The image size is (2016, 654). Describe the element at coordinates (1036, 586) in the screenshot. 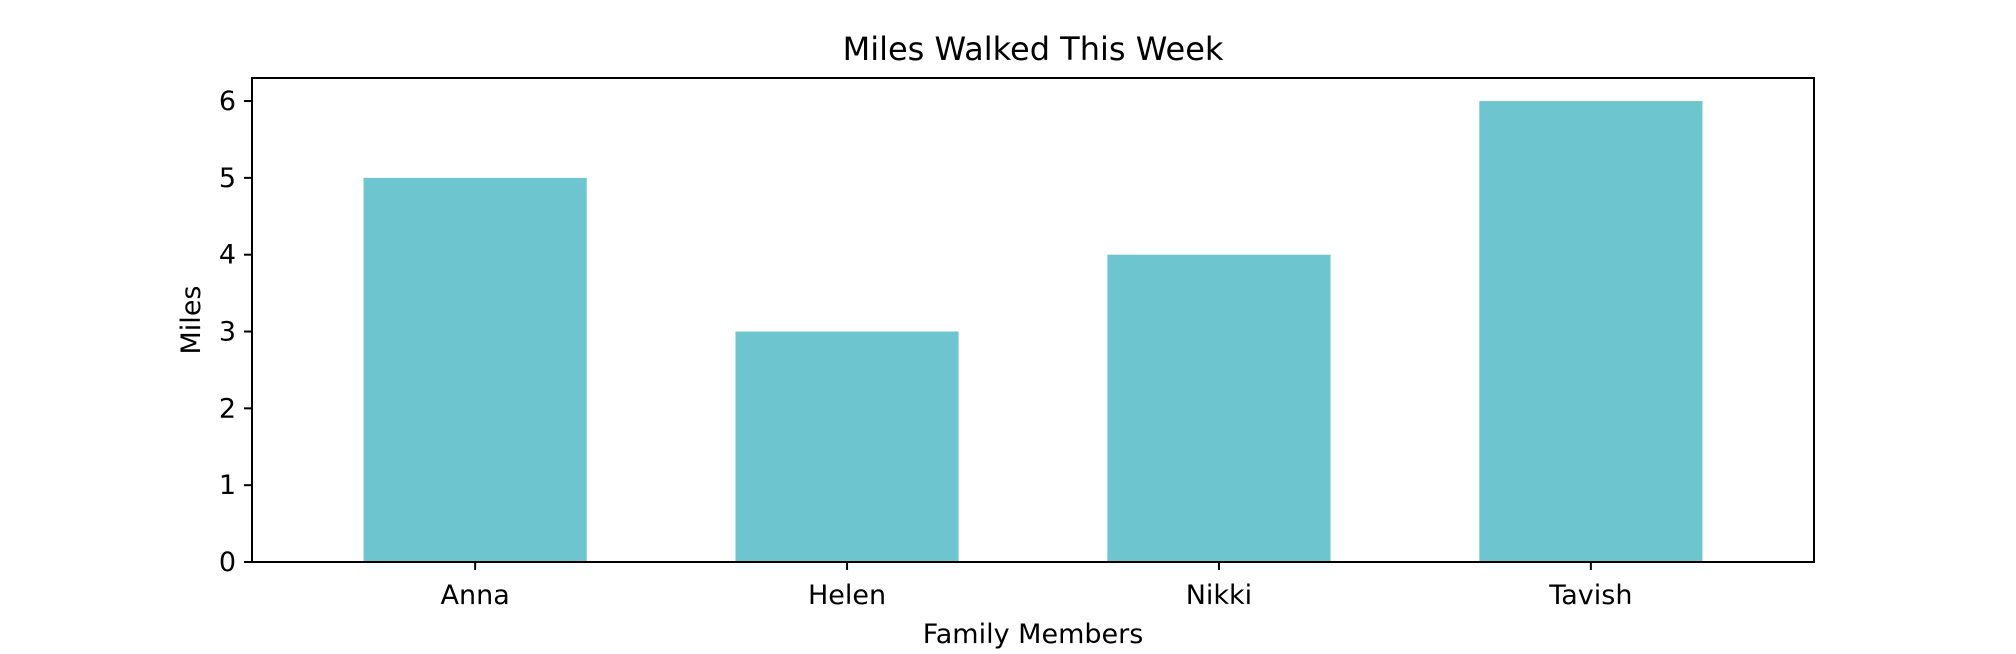

I see `x-axis-ticks: Anna Helen Nikki Tavish` at that location.